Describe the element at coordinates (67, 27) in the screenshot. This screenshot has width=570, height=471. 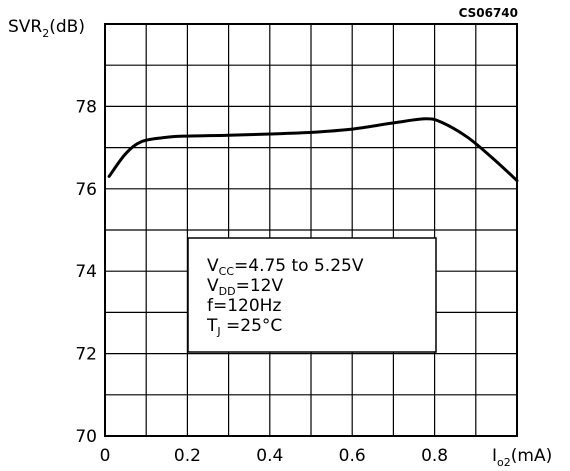
I see `y-axis-title-unit: (dB)` at that location.